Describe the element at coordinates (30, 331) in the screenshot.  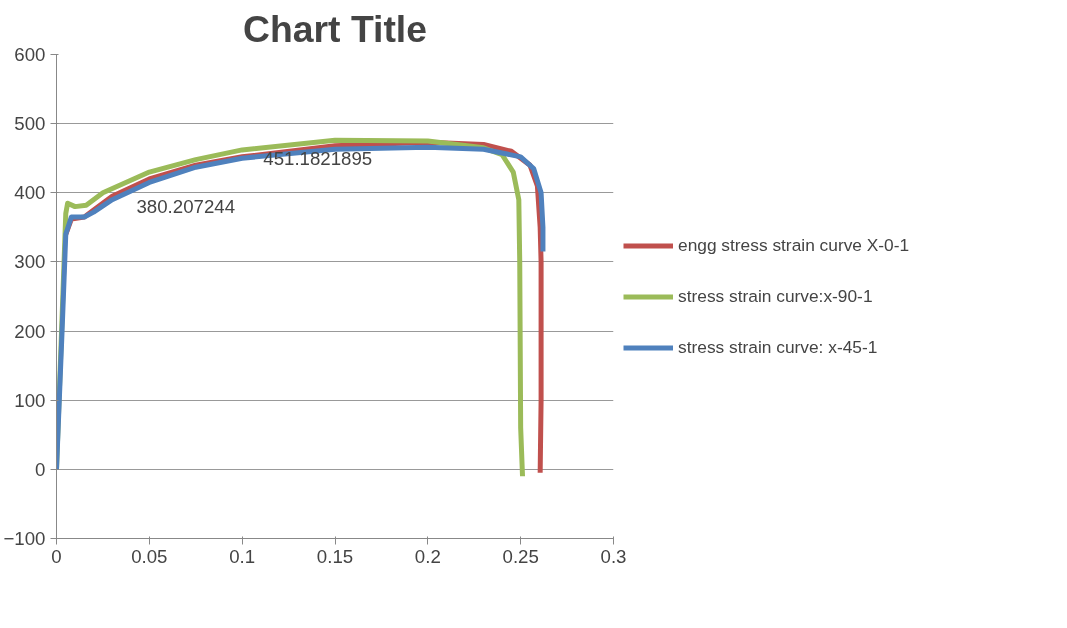
I see `y-tick-label: 200` at that location.